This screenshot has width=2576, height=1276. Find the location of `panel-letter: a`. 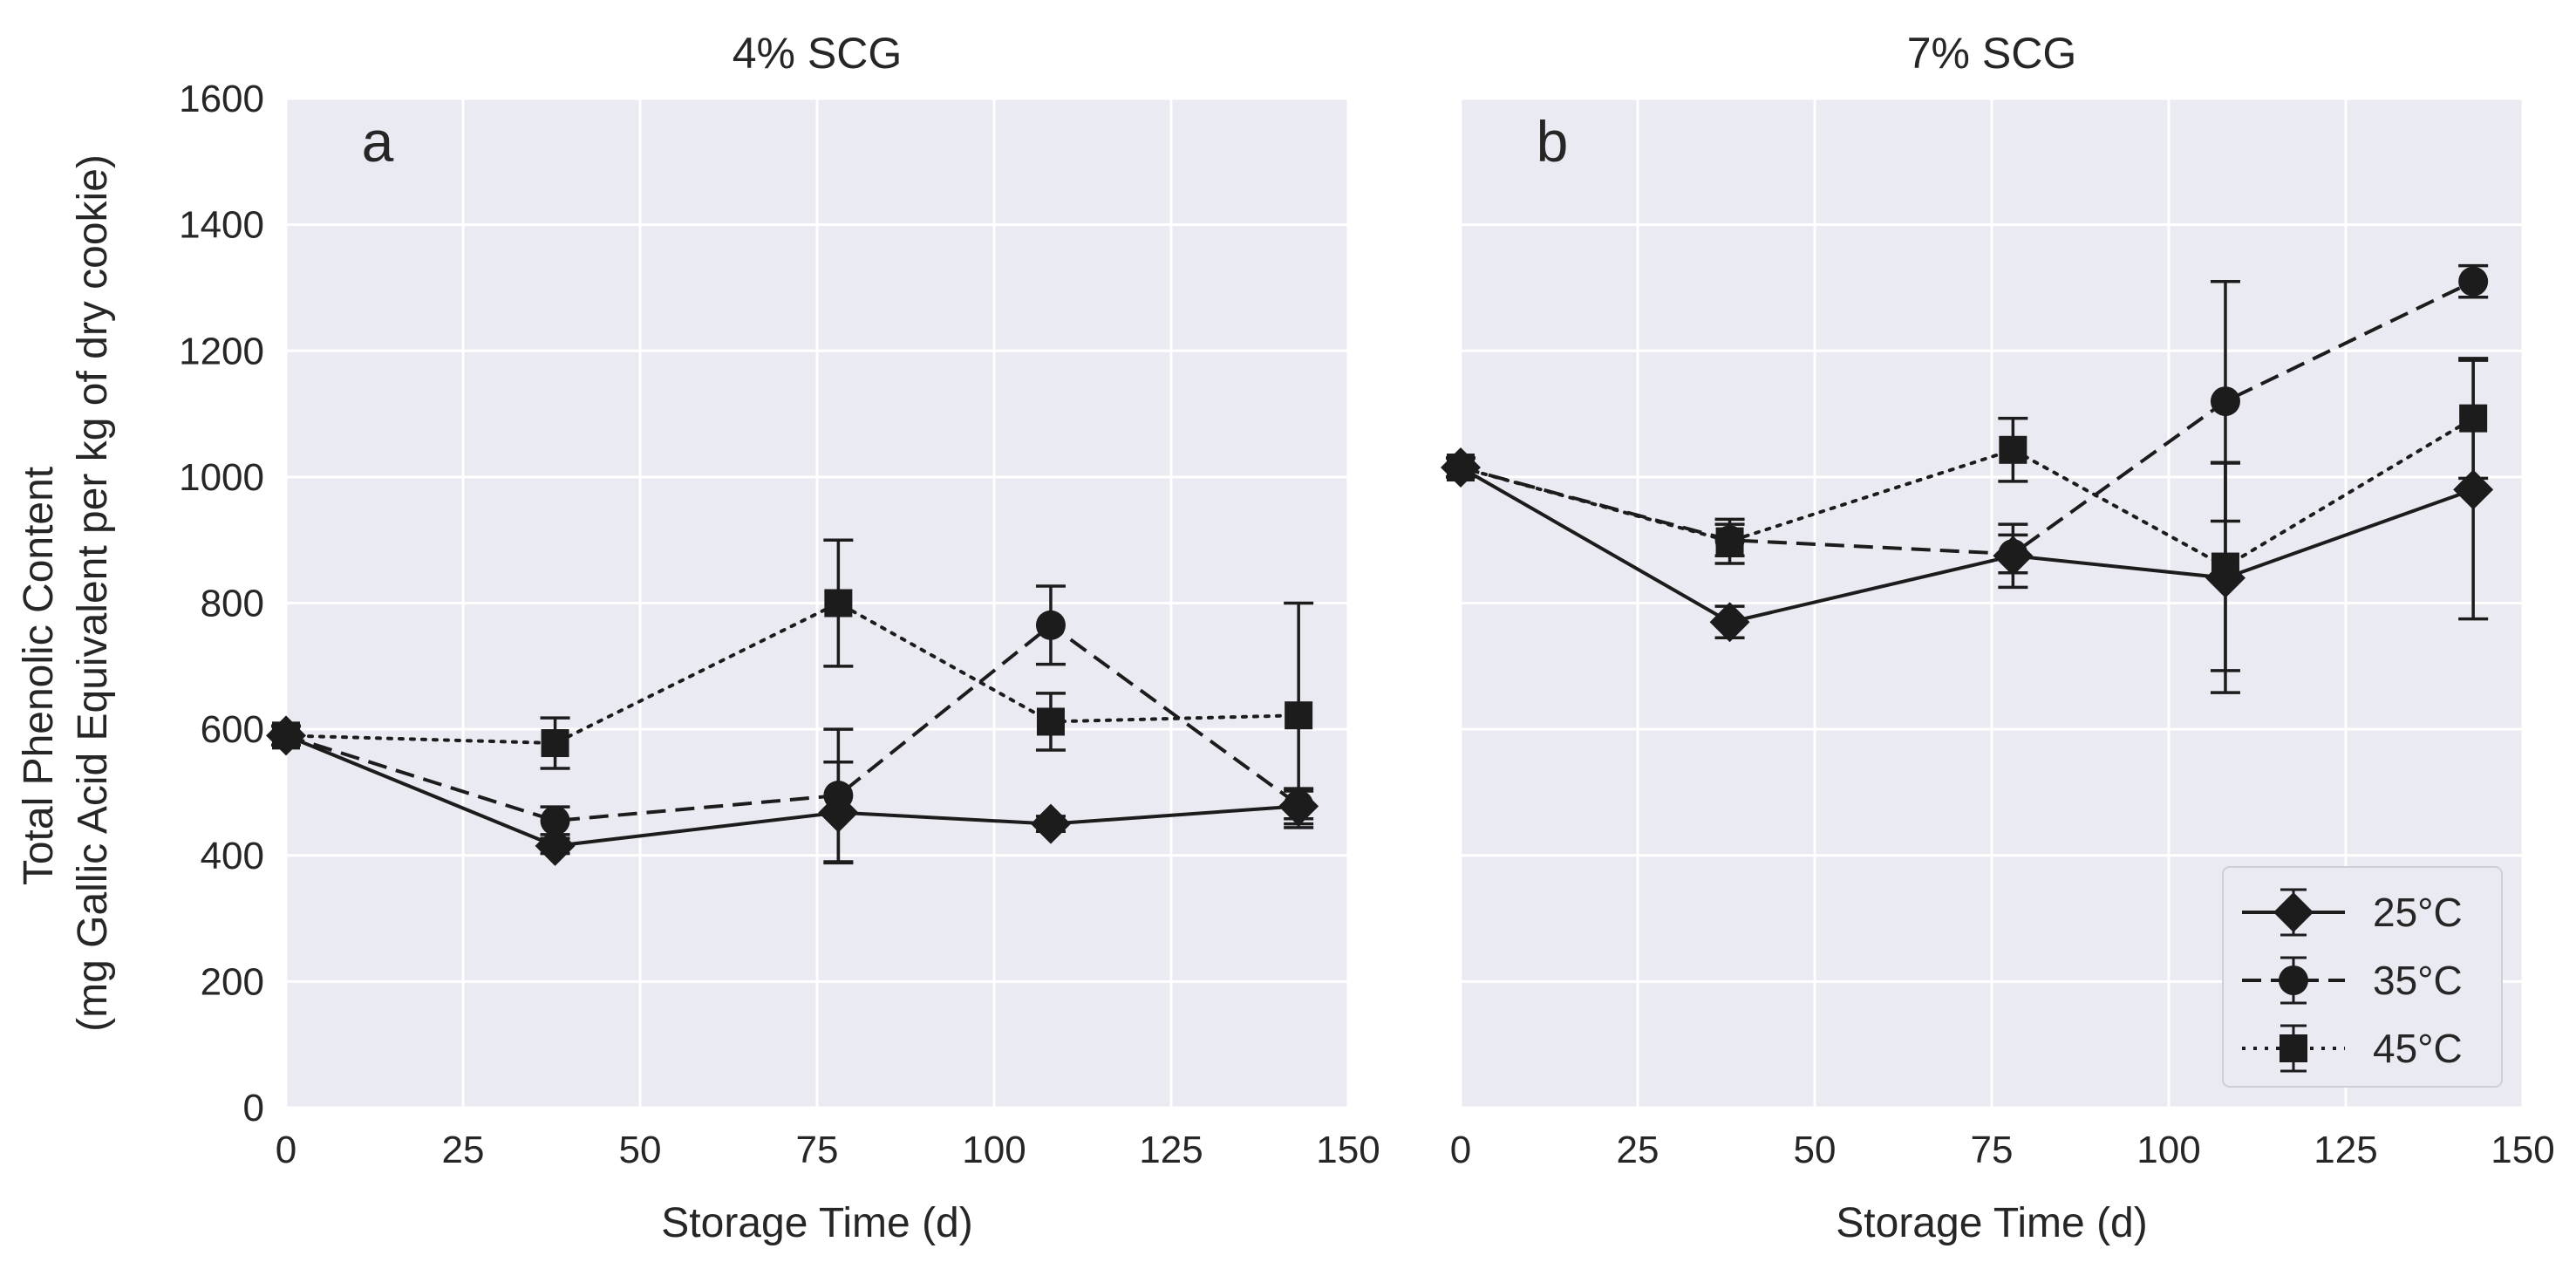

panel-letter: a is located at coordinates (378, 141).